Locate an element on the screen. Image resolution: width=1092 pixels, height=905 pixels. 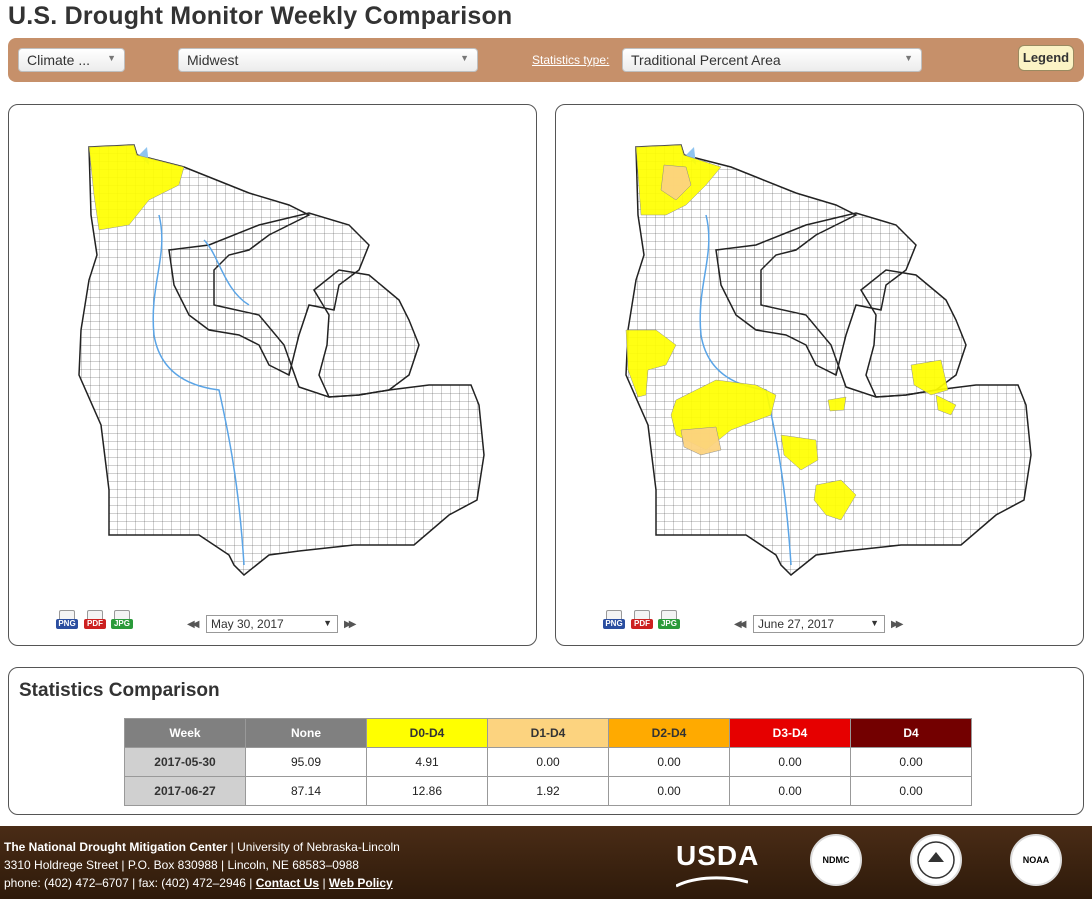
contact-us-link: Contact Us is located at coordinates (287, 883).